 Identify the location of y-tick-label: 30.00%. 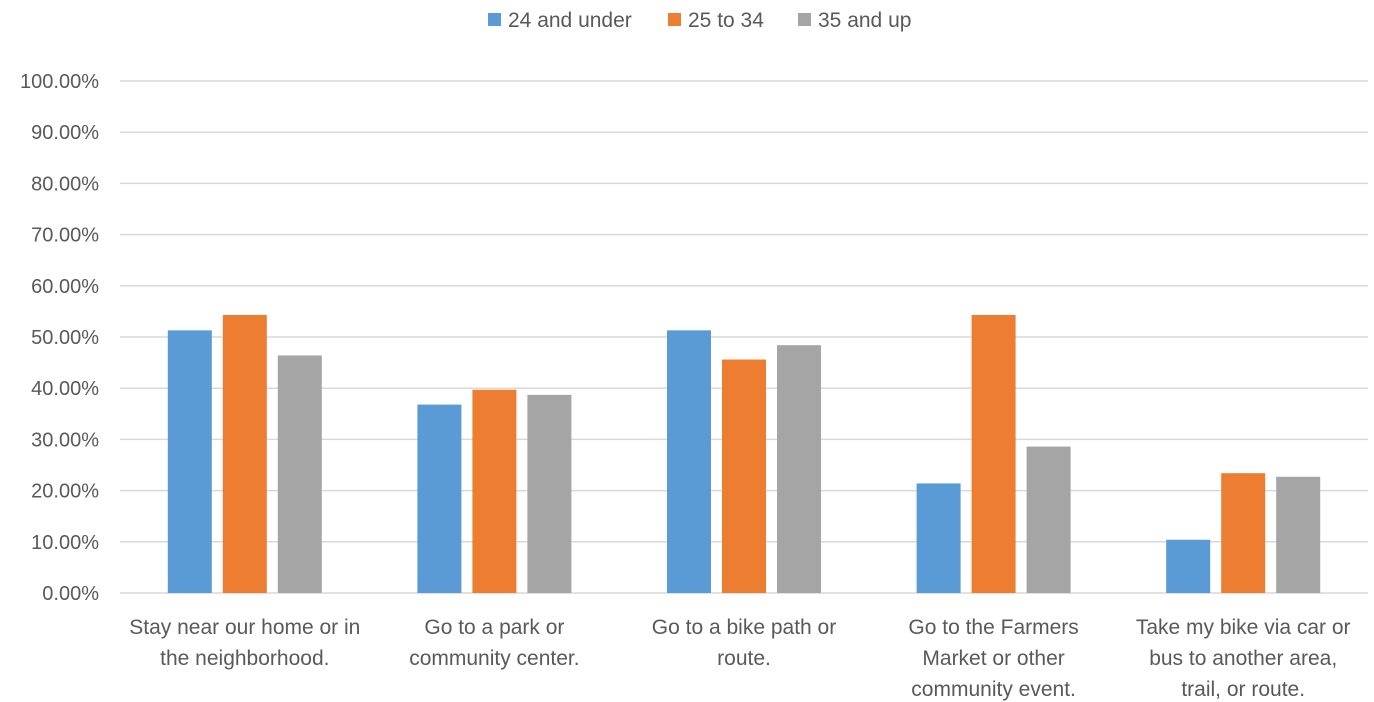
(65, 440).